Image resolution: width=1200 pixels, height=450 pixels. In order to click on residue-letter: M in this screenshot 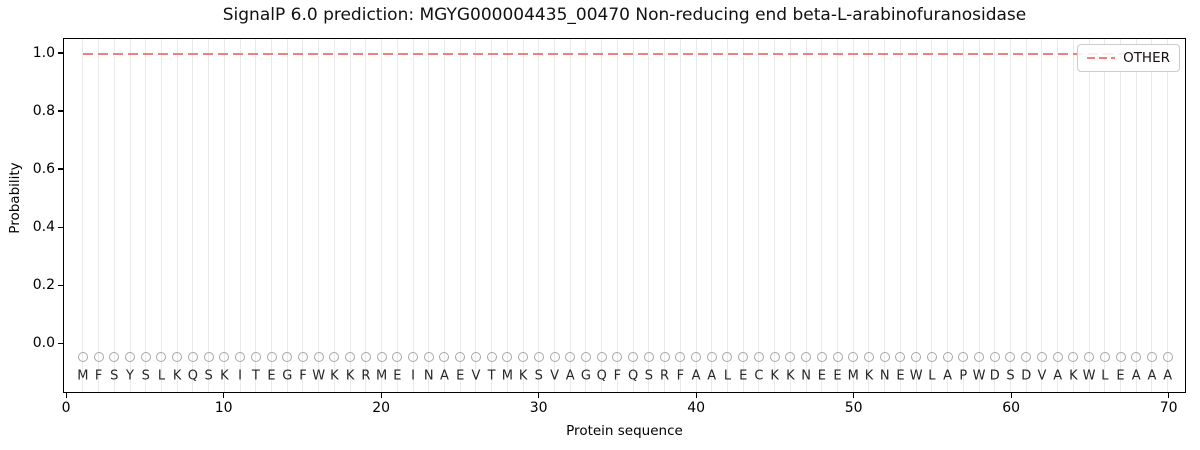, I will do `click(83, 376)`.